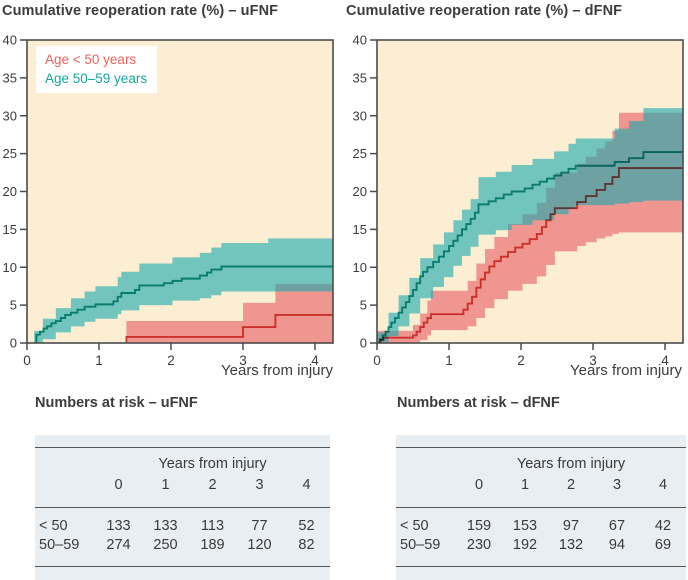 This screenshot has width=688, height=580. I want to click on legend-item-under50: Age < 50 years, so click(91, 59).